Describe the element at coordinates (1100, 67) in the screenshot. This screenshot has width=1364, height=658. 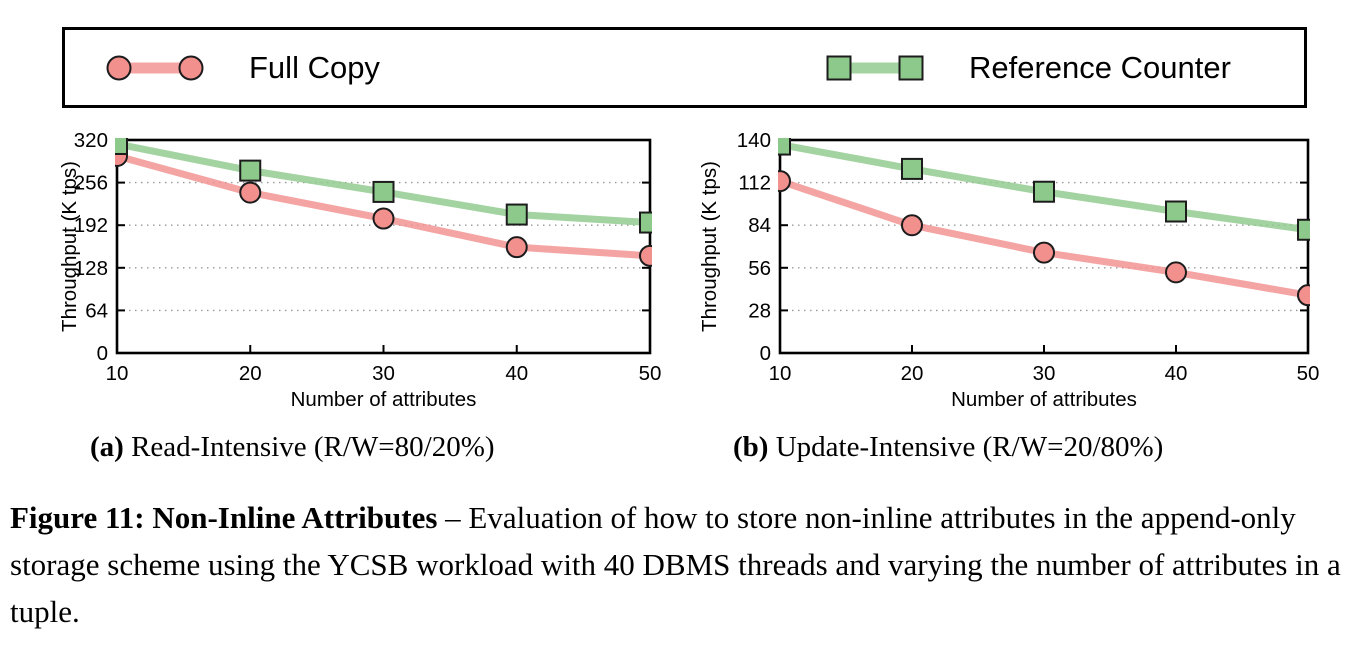
I see `legend-label-reference-counter: Reference Counter` at that location.